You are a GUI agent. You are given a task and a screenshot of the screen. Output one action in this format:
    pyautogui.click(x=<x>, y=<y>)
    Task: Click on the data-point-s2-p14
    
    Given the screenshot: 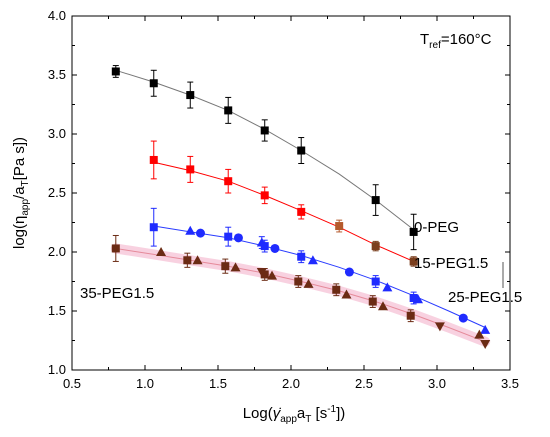 What is the action you would take?
    pyautogui.click(x=418, y=299)
    